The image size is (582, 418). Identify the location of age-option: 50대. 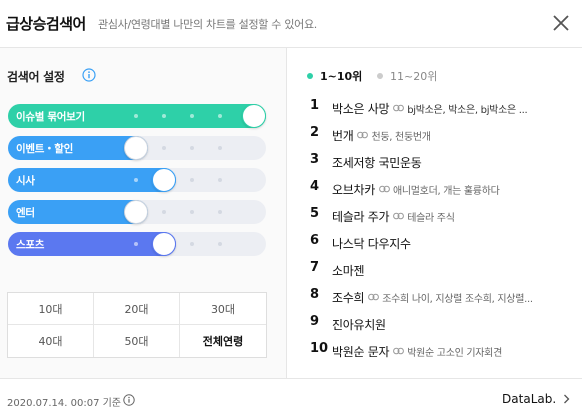
(137, 341).